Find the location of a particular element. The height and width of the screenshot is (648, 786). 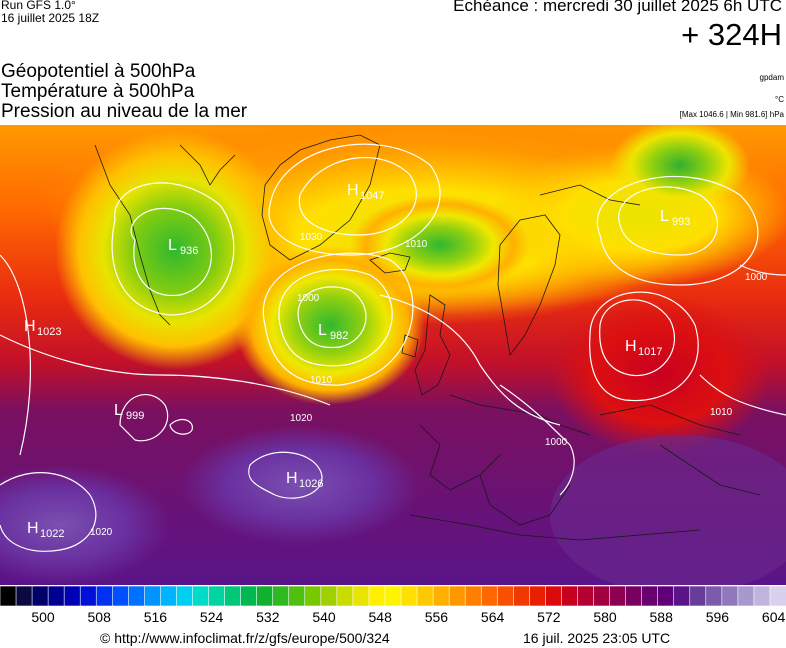

layer-title-pressure: Pression au niveau de la mer is located at coordinates (124, 111).